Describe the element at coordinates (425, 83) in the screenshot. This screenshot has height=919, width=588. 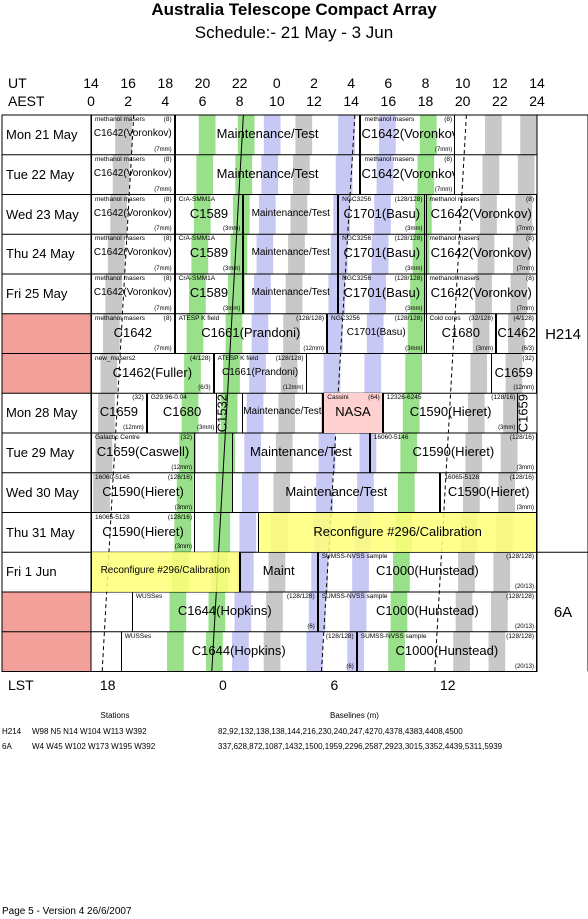
I see `ut-tick-label: 8` at that location.